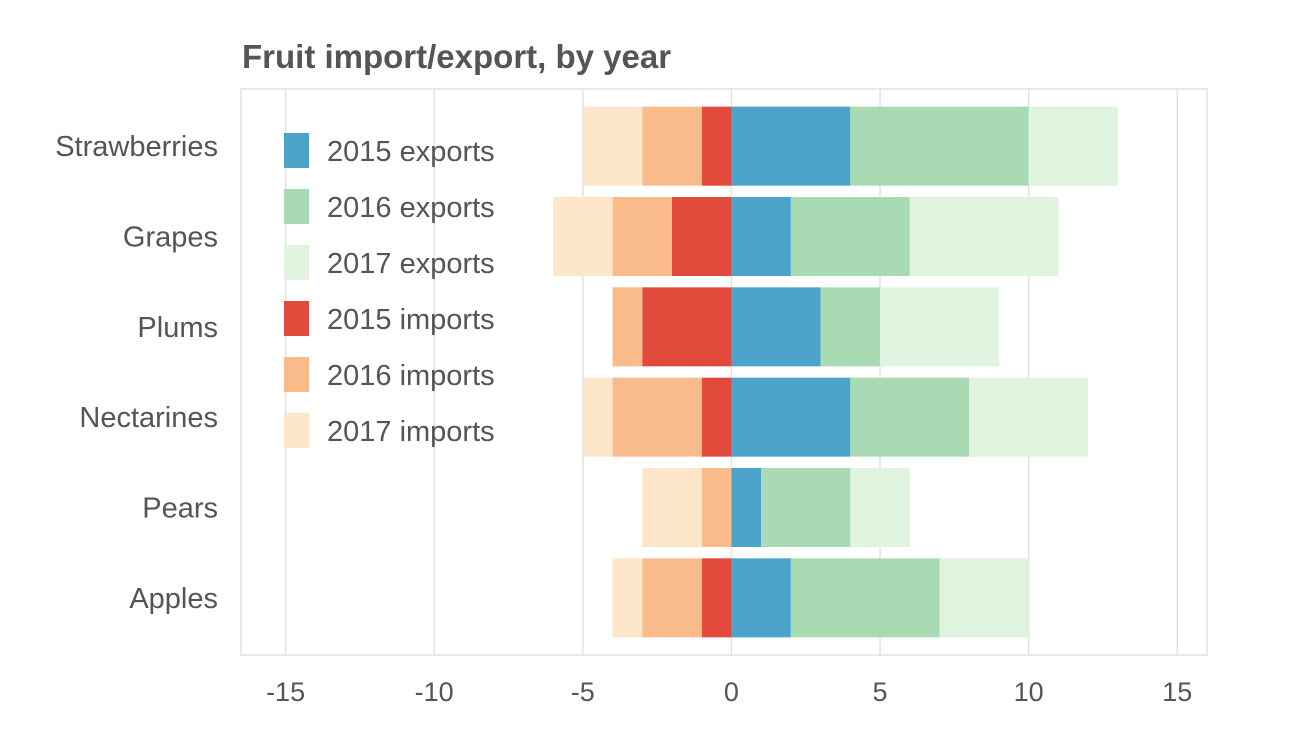 Image resolution: width=1300 pixels, height=750 pixels. Describe the element at coordinates (173, 599) in the screenshot. I see `category-label: Apples` at that location.